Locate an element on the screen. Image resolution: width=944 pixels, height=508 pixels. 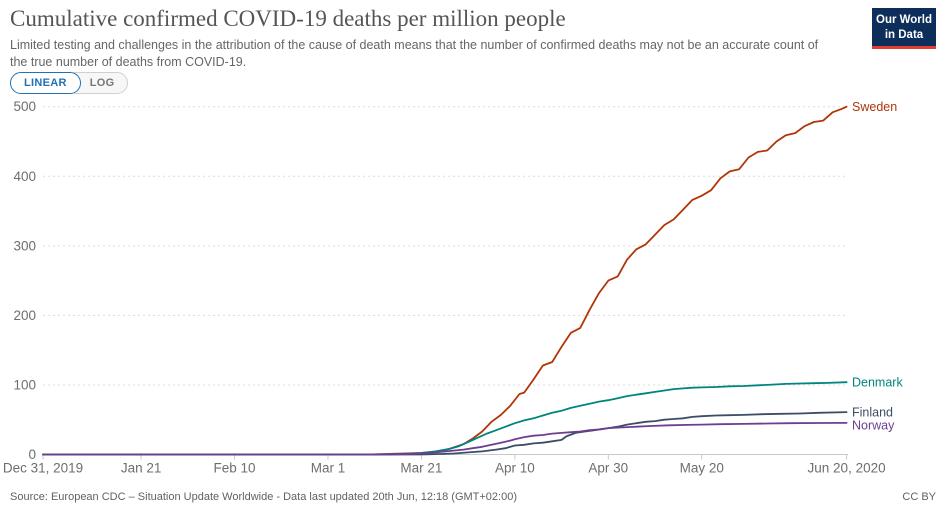
y-tick-label: 100 is located at coordinates (24, 384).